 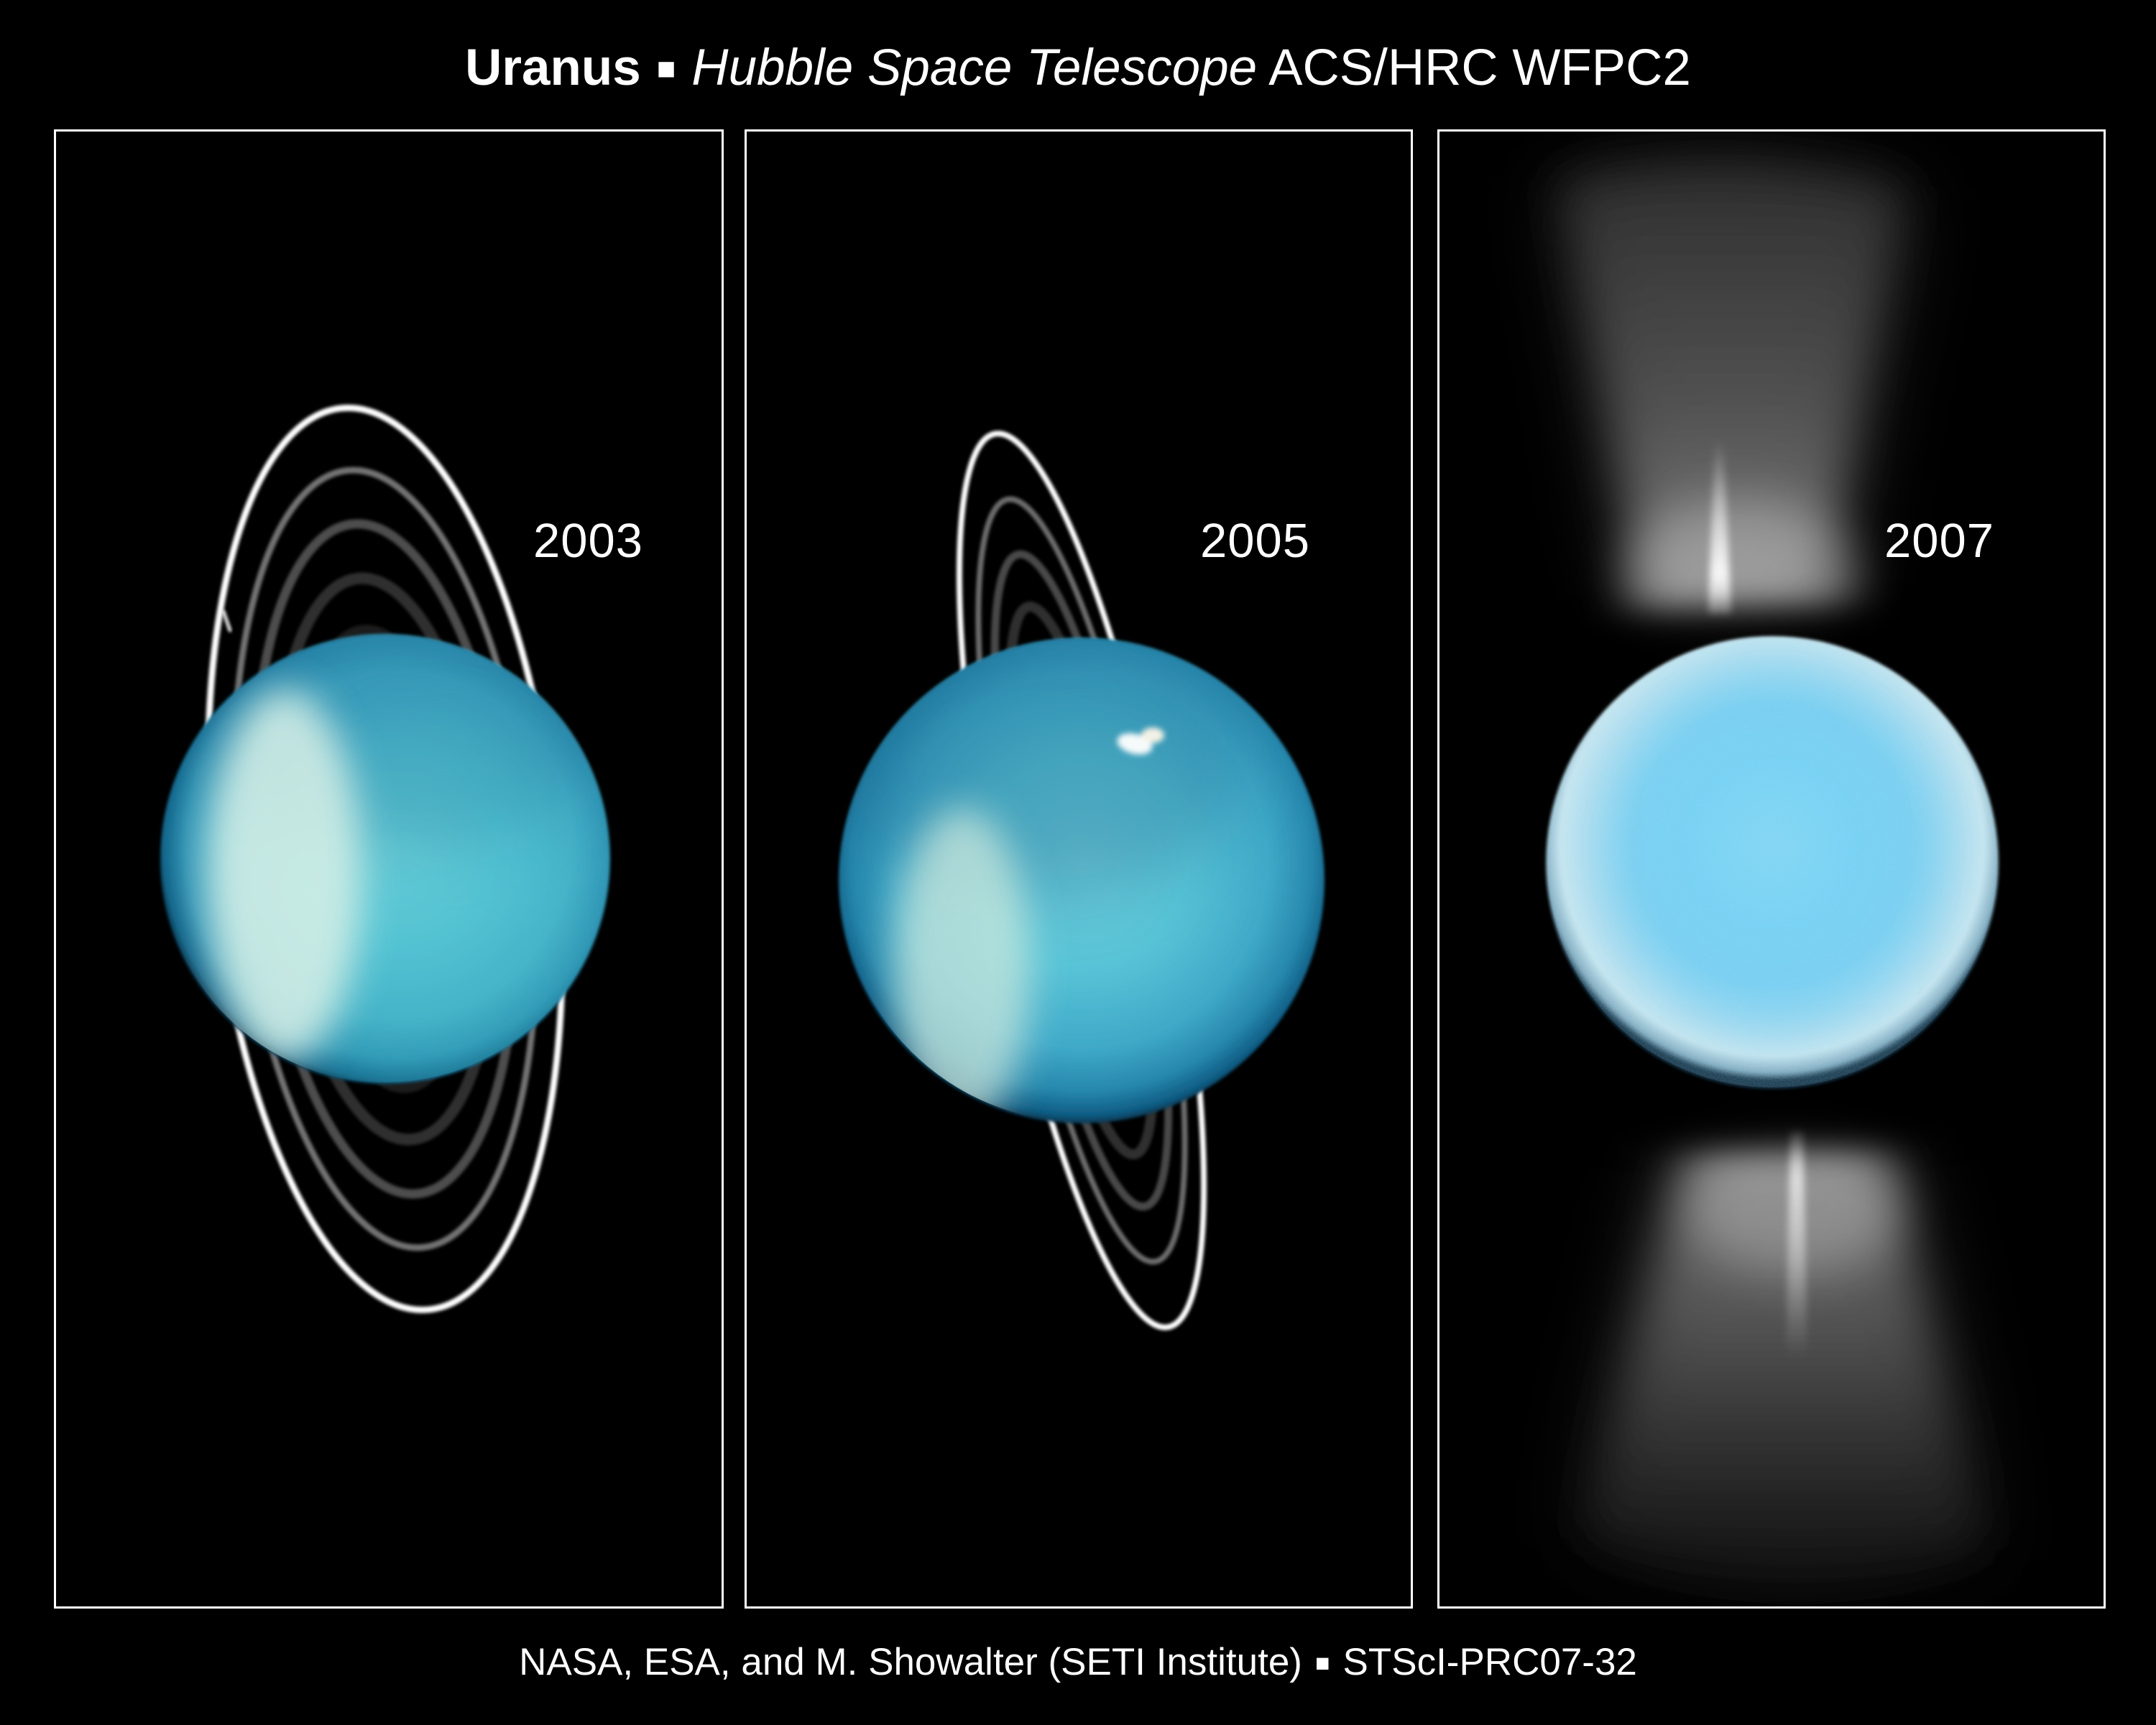 I want to click on year-label-2003: 2003, so click(x=588, y=541).